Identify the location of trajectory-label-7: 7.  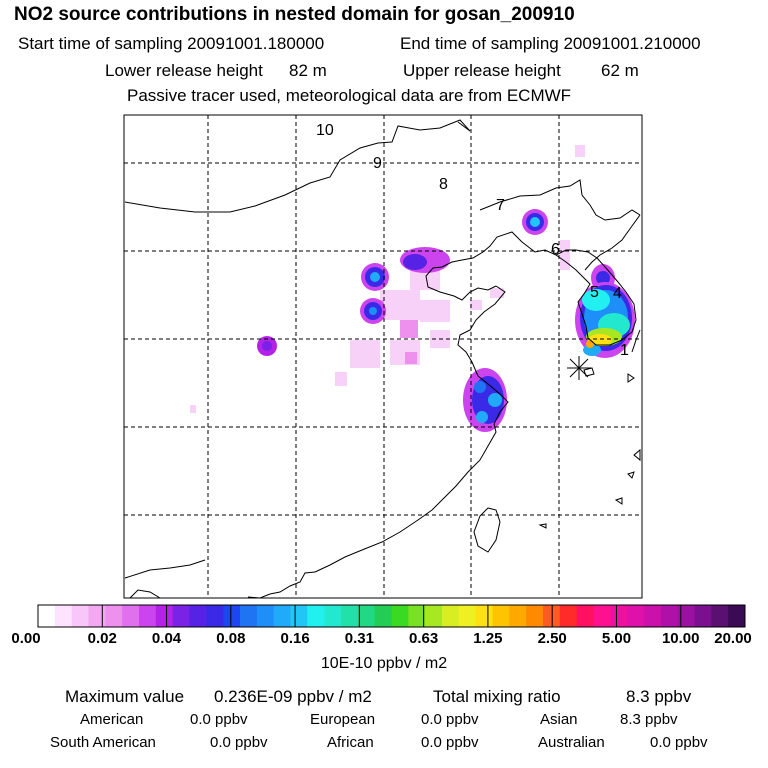
(500, 205).